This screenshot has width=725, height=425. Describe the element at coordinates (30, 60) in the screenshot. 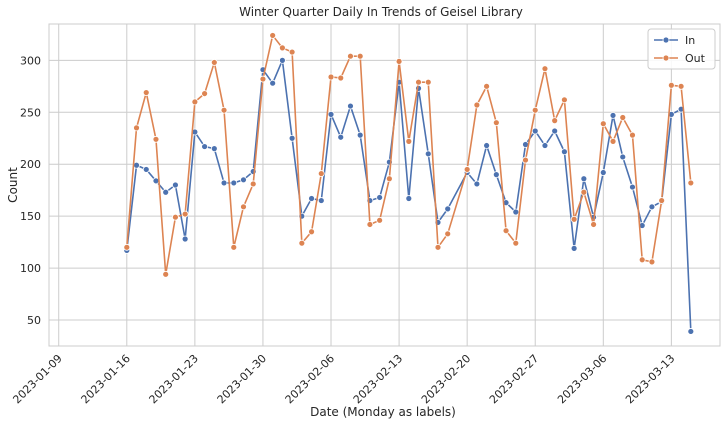

I see `y-tick-label: 300` at that location.